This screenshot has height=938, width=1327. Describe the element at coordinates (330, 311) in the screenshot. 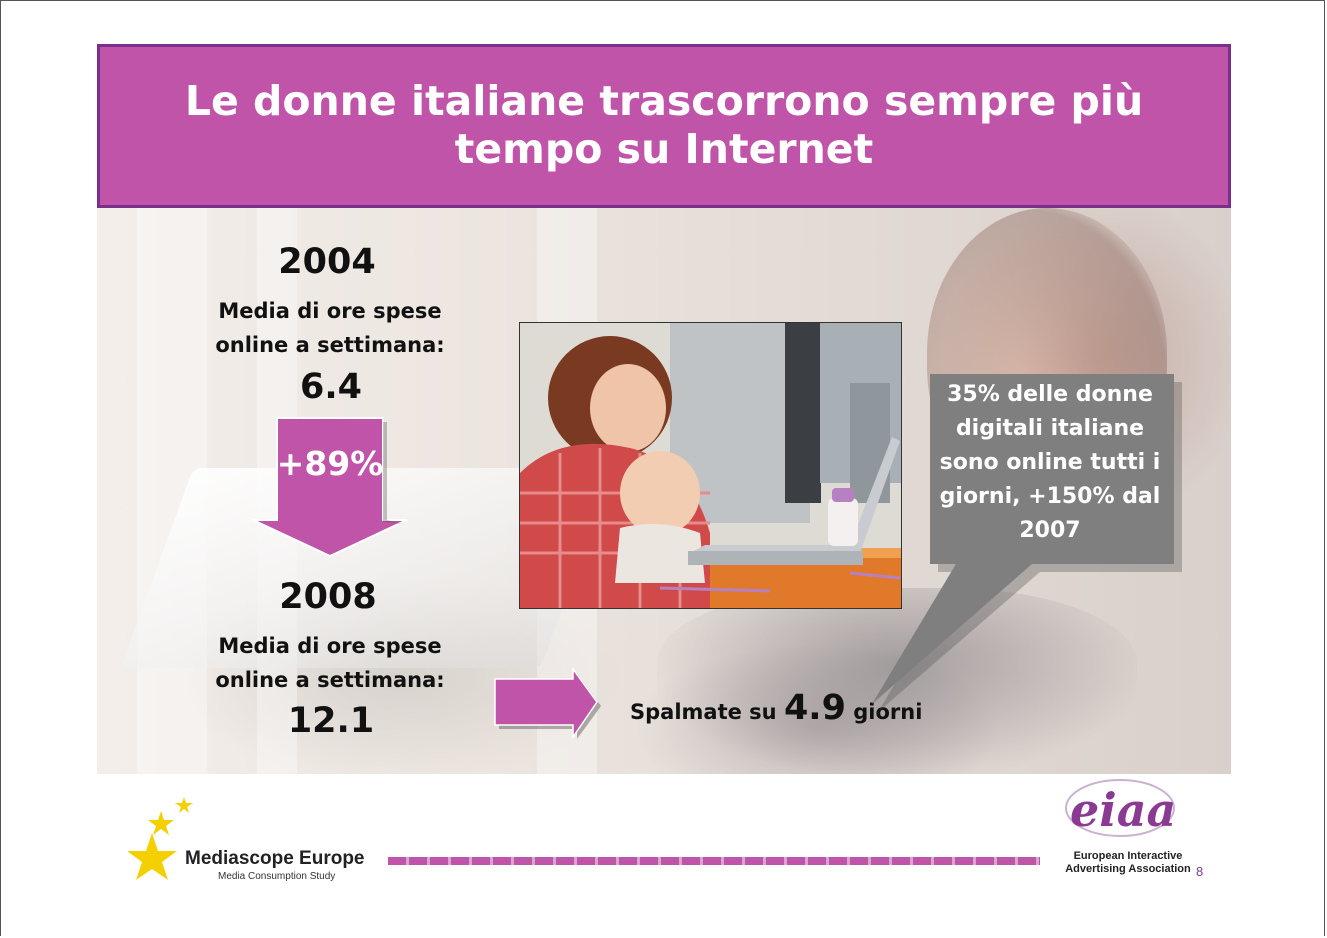

I see `desc-2004-line1: Media di ore spese` at that location.